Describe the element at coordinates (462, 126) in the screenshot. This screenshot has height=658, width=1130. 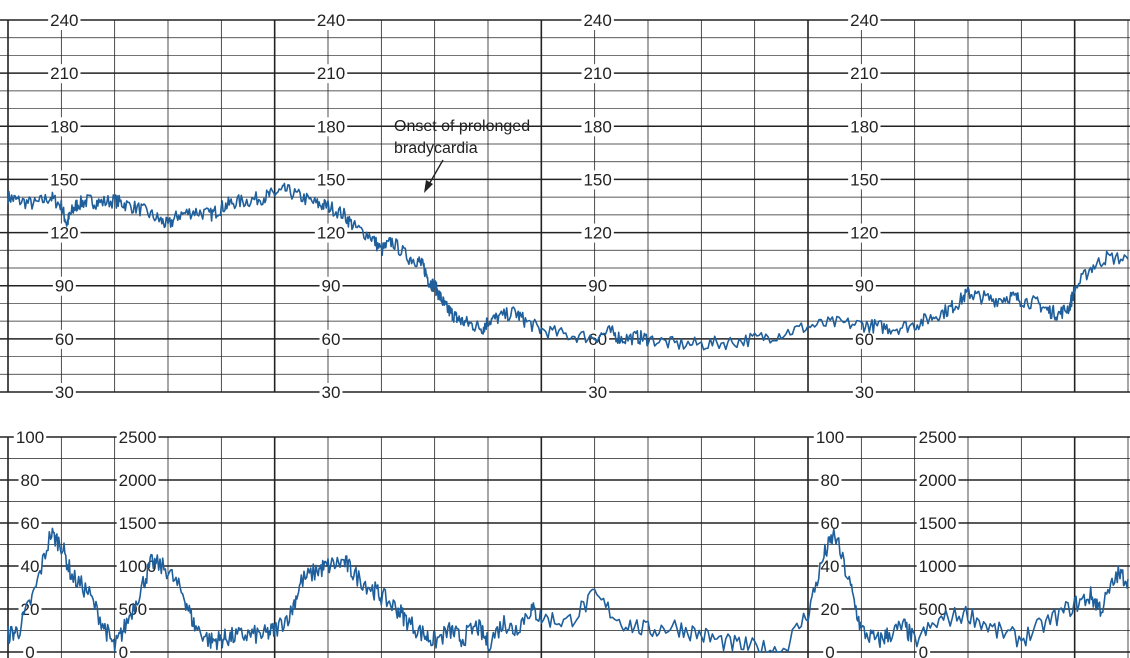
I see `annotation-line-1: Onset of prolonged` at that location.